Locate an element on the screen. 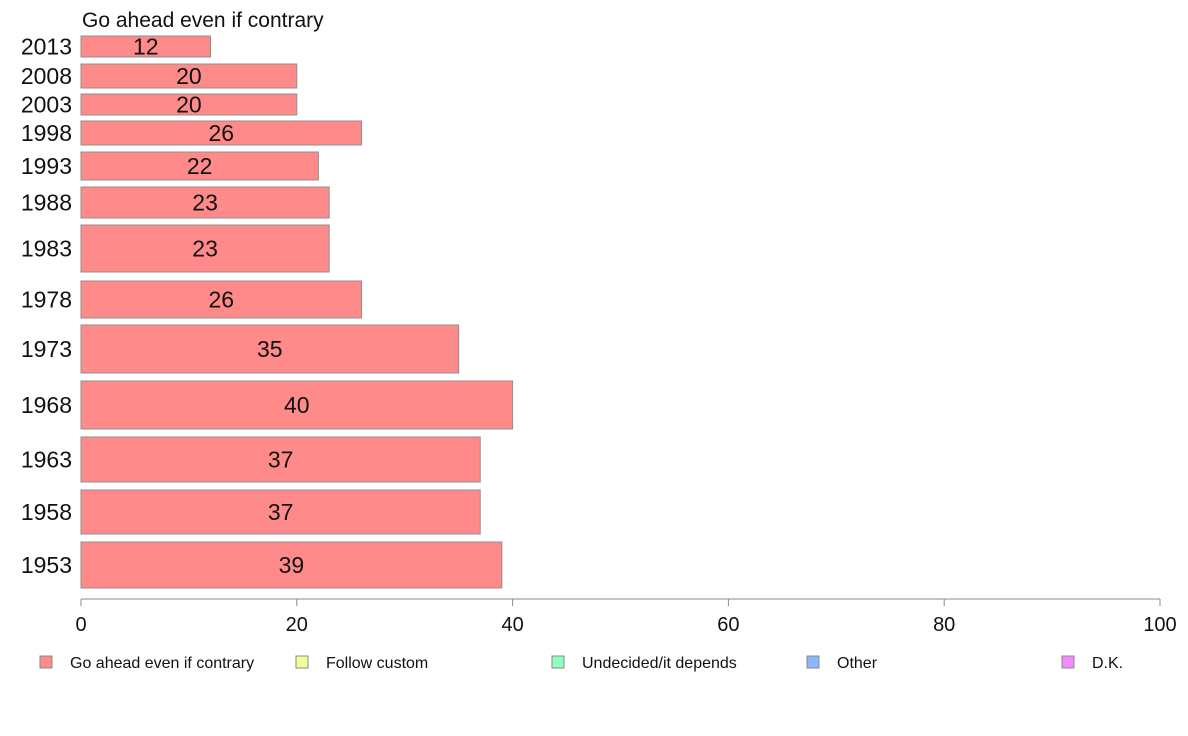 This screenshot has width=1188, height=736. legend-label-5: D.K. is located at coordinates (1107, 663).